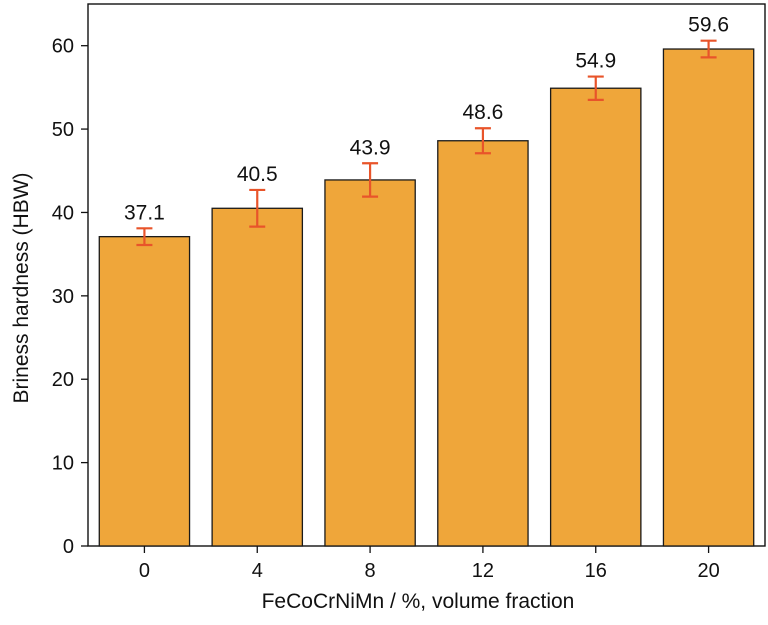 This screenshot has height=625, width=768. I want to click on data-label-12: 48.6, so click(482, 112).